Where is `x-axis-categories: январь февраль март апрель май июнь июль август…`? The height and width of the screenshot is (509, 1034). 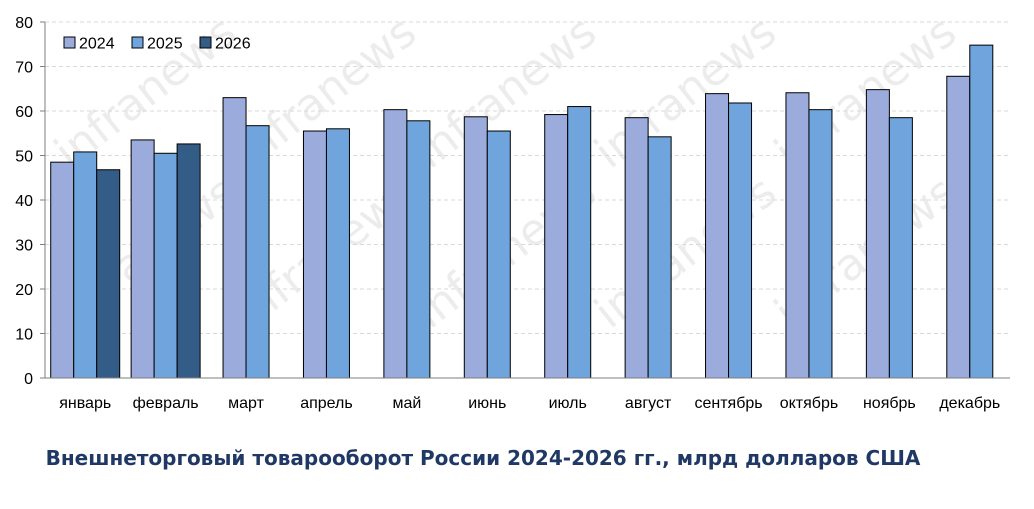
x-axis-categories: январь февраль март апрель май июнь июль август… is located at coordinates (529, 403).